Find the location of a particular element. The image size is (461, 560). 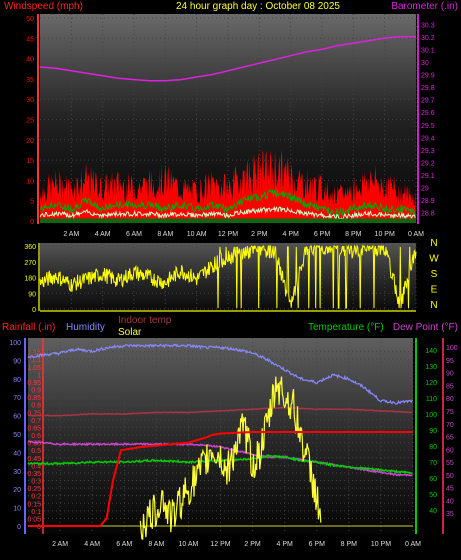

wind-tick-label: 10 is located at coordinates (30, 181).